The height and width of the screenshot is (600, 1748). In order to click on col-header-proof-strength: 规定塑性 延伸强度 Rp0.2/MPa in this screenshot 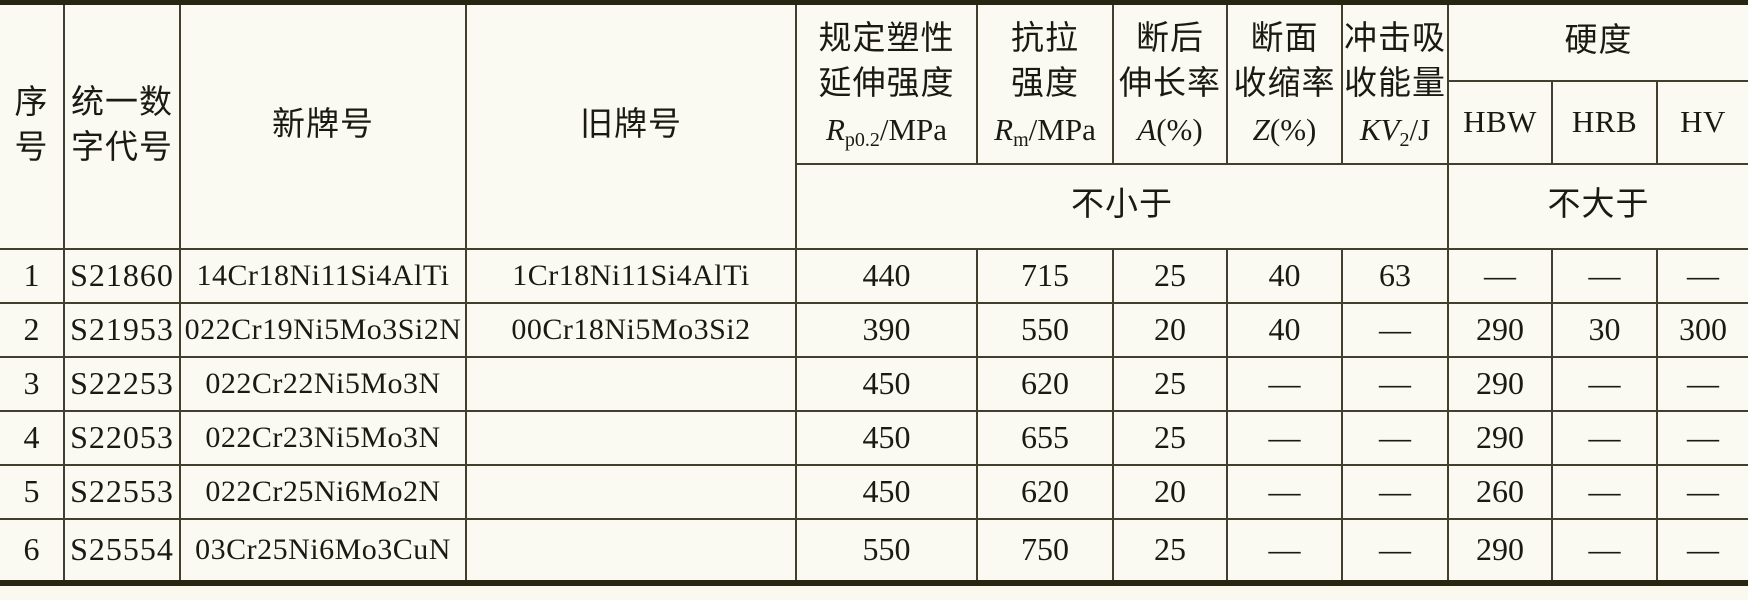, I will do `click(886, 83)`.